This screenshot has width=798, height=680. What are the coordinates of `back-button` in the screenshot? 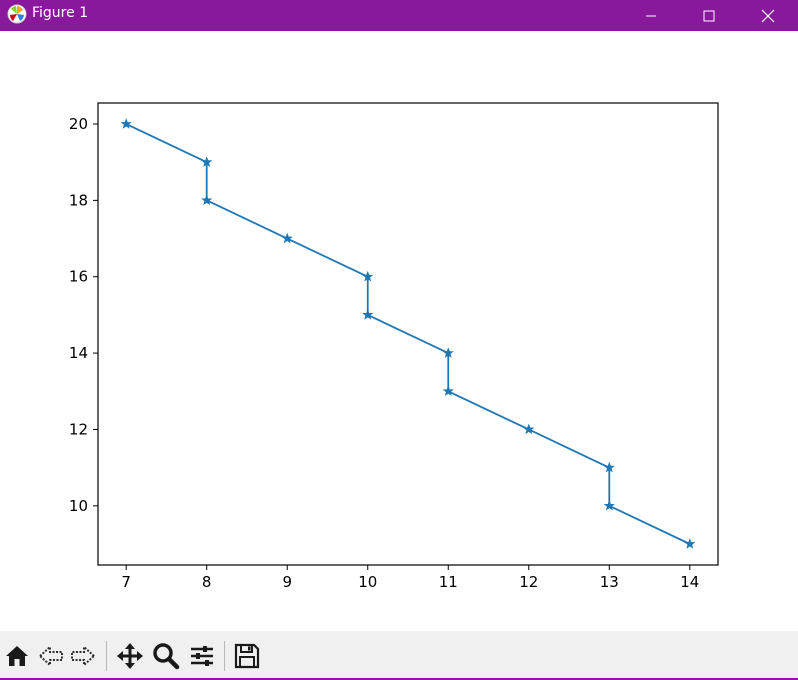 It's located at (51, 656).